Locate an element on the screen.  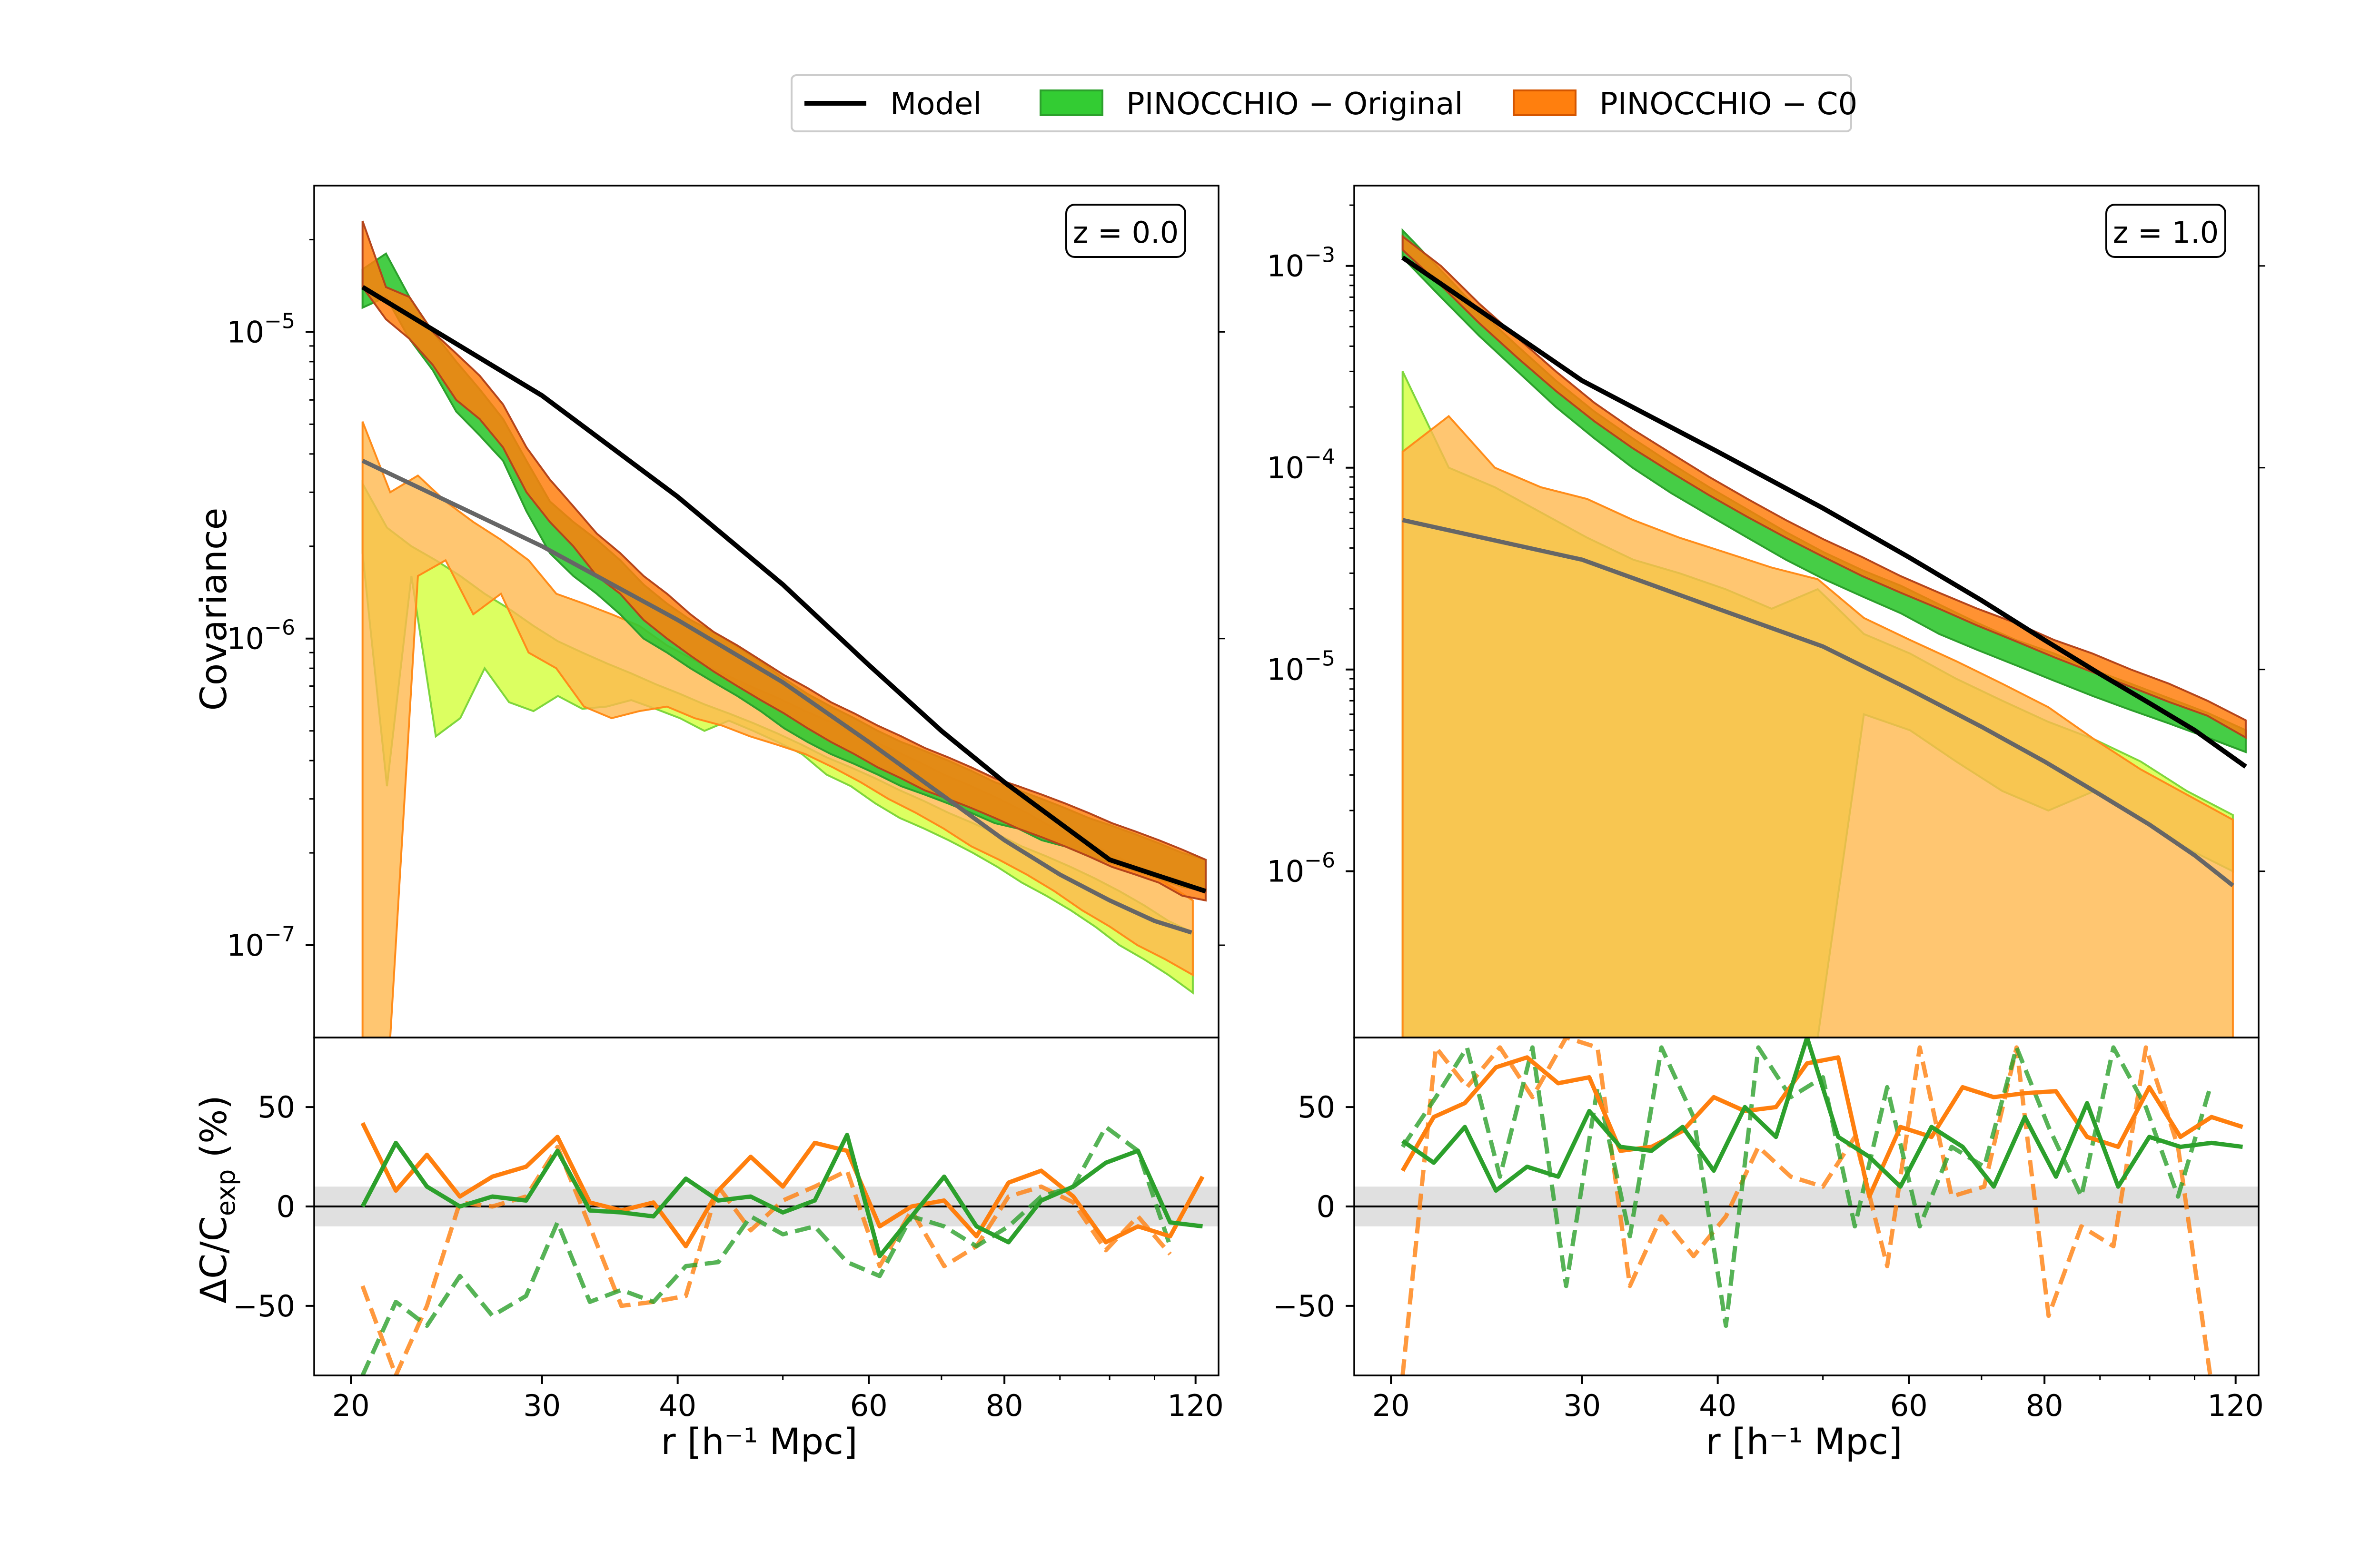
legend-frame is located at coordinates (1321, 103).